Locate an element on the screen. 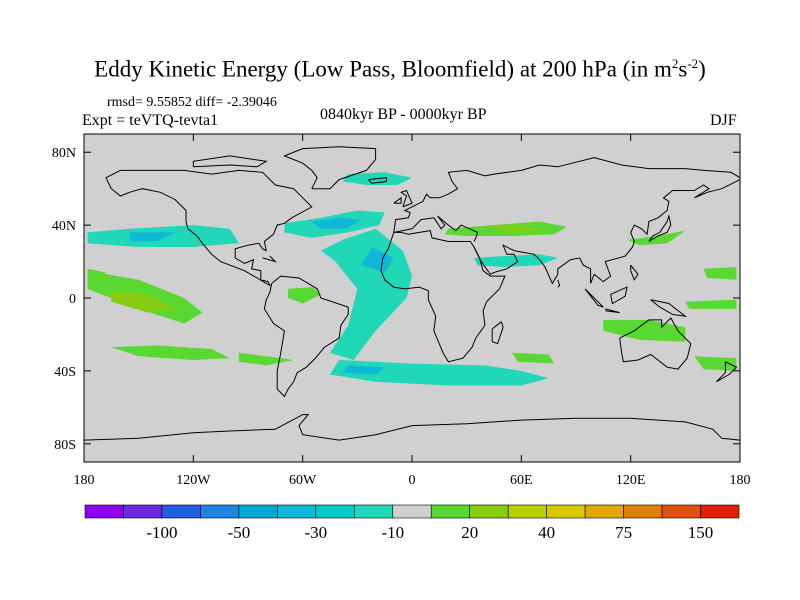 This screenshot has height=600, width=800. period-label: 0840kyr BP - 0000kyr BP is located at coordinates (403, 114).